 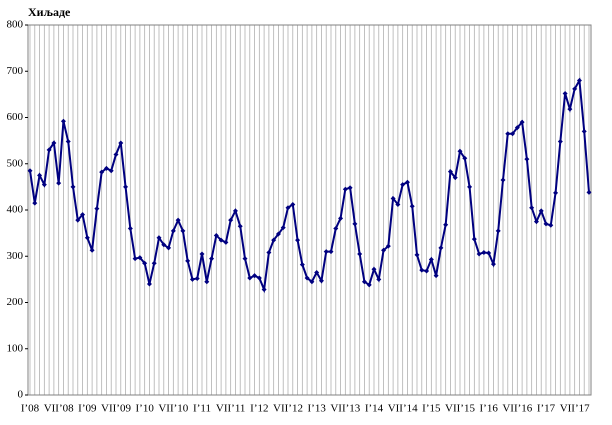 I want to click on x-tick-label: I’12, so click(x=259, y=409).